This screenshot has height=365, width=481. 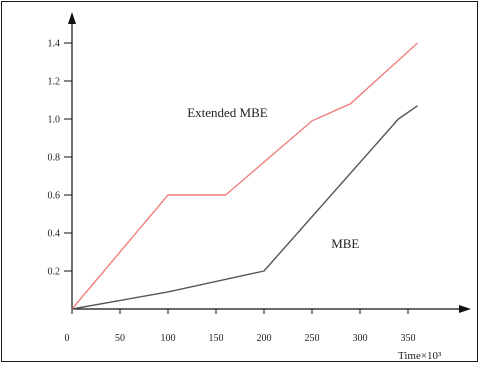 What do you see at coordinates (72, 18) in the screenshot?
I see `y-axis-arrow` at bounding box center [72, 18].